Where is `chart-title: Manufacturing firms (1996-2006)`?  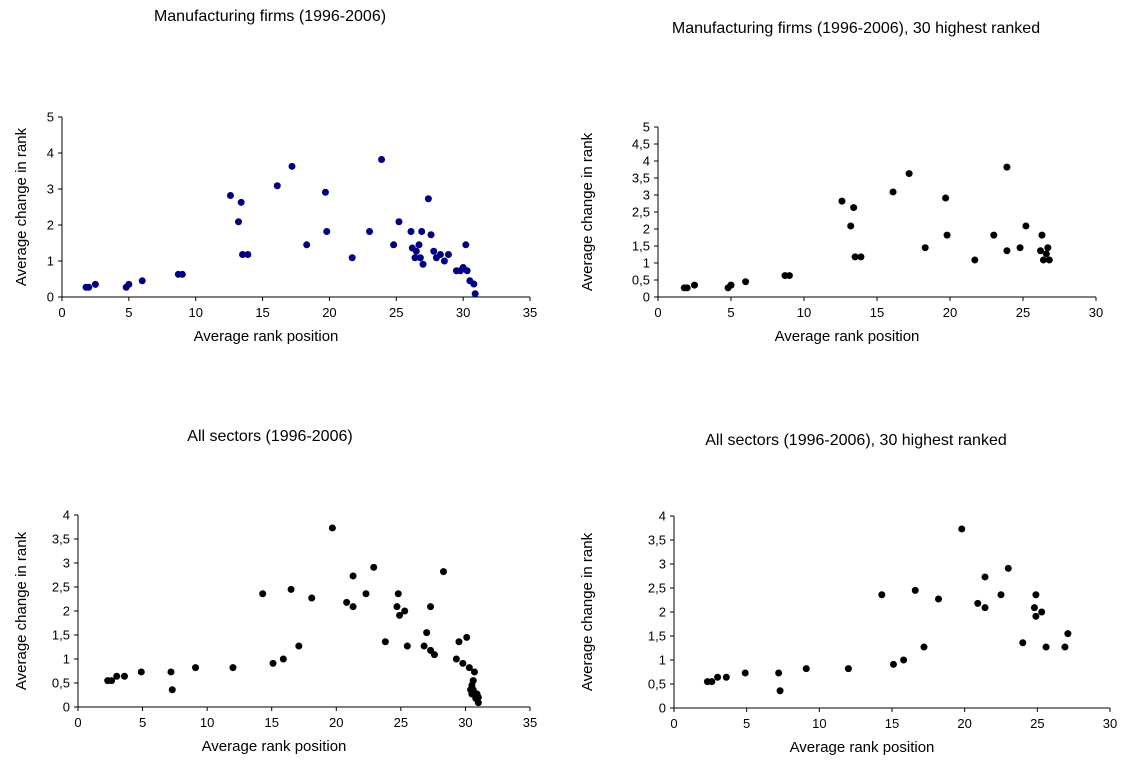
chart-title: Manufacturing firms (1996-2006) is located at coordinates (270, 16).